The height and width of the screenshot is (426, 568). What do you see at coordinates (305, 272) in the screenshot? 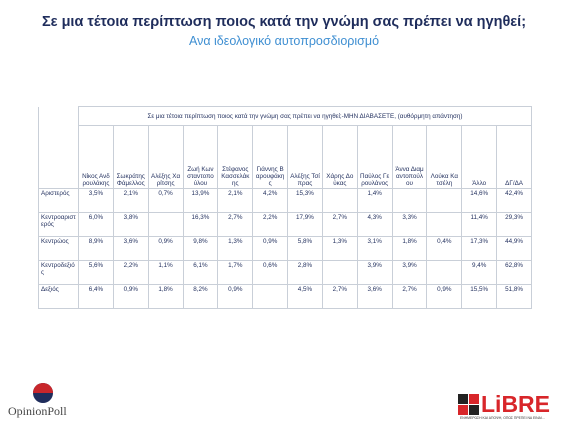
I see `table-cell: 2,8%` at bounding box center [305, 272].